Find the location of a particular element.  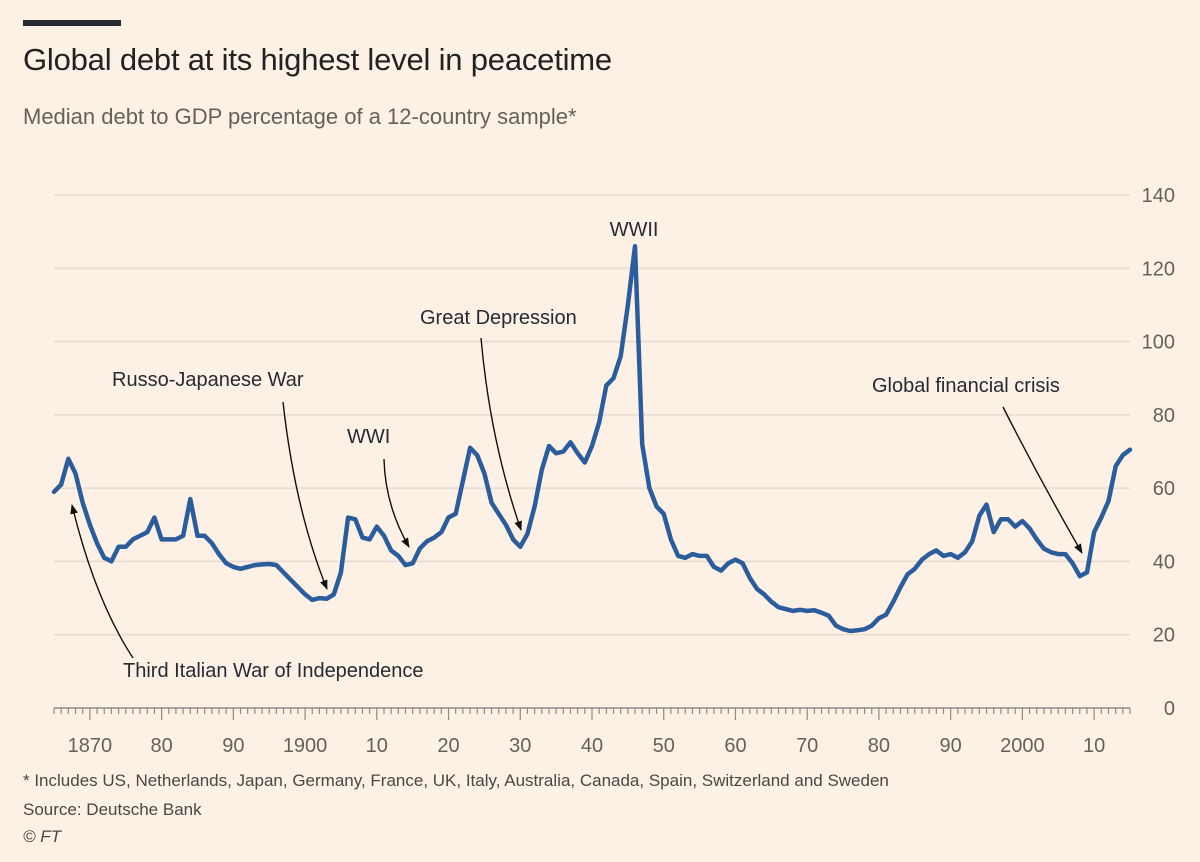

y-tick-label: 100 is located at coordinates (1158, 343).